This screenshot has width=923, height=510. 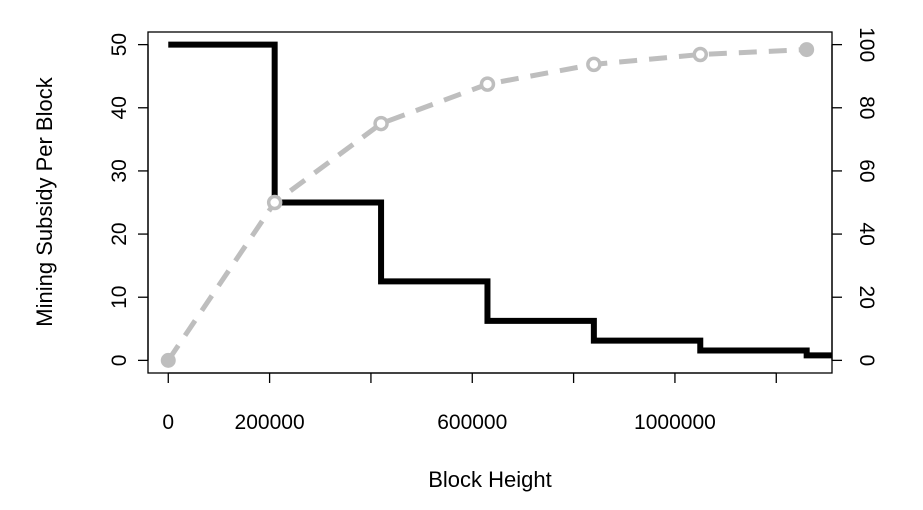 What do you see at coordinates (866, 44) in the screenshot?
I see `y2-tick-label: 100` at bounding box center [866, 44].